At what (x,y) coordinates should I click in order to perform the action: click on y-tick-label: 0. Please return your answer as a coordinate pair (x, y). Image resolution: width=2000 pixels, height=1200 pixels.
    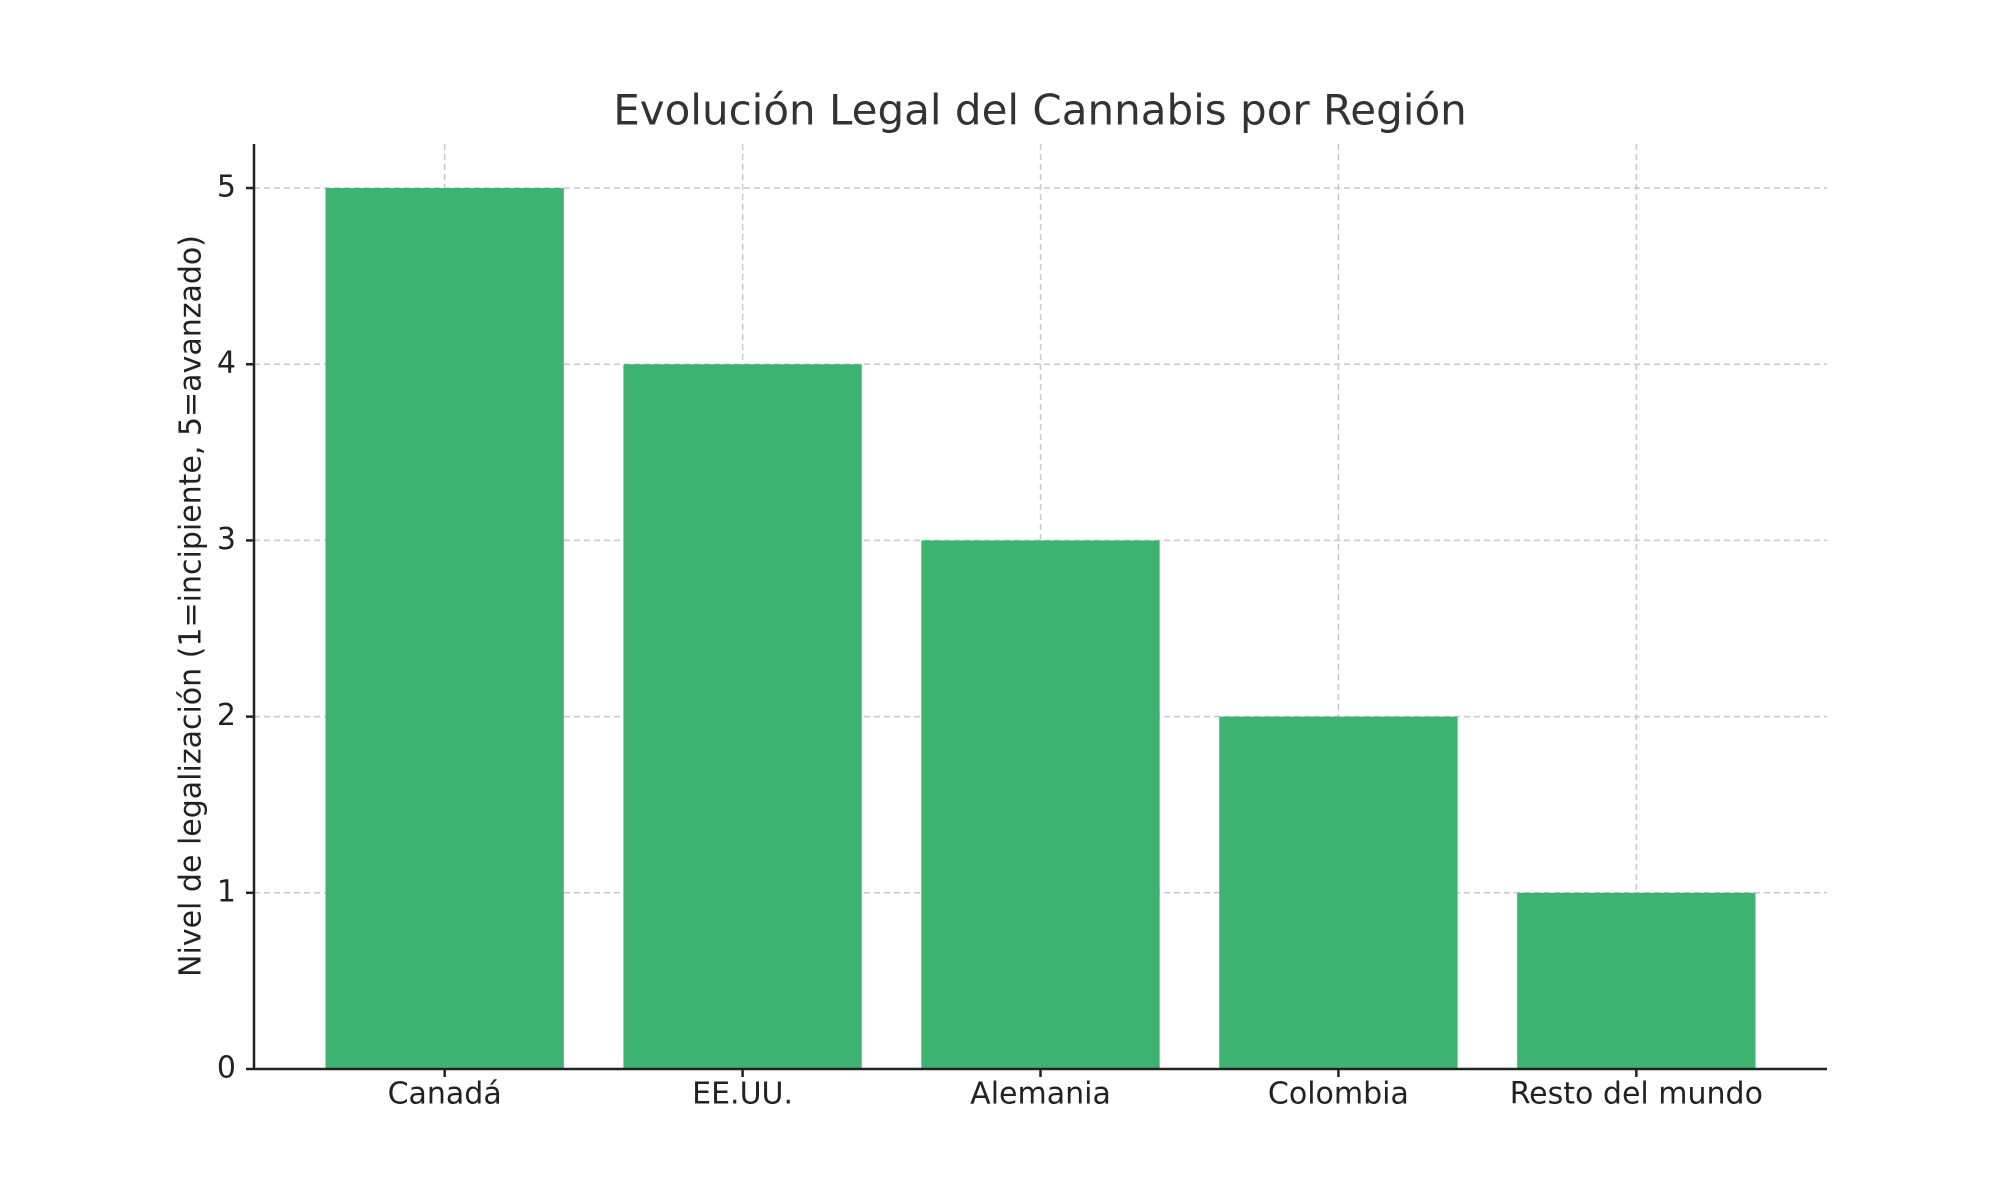
    Looking at the image, I should click on (226, 1068).